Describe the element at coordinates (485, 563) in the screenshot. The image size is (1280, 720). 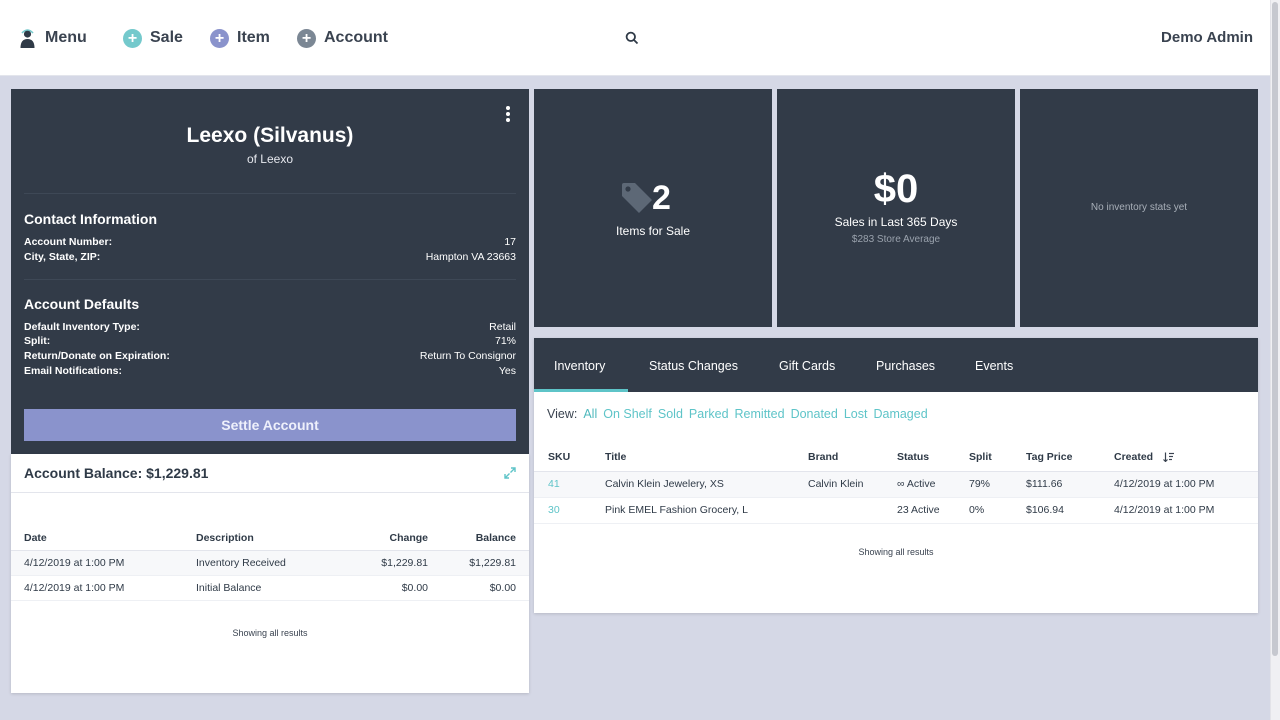
I see `cell-balance: $1,229.81` at that location.